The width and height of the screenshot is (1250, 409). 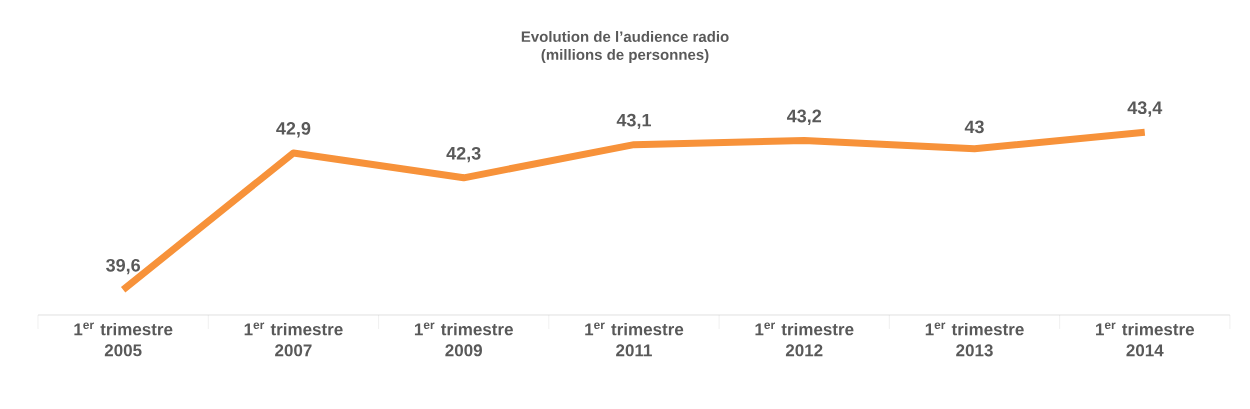 I want to click on data-label: 43,2, so click(x=804, y=117).